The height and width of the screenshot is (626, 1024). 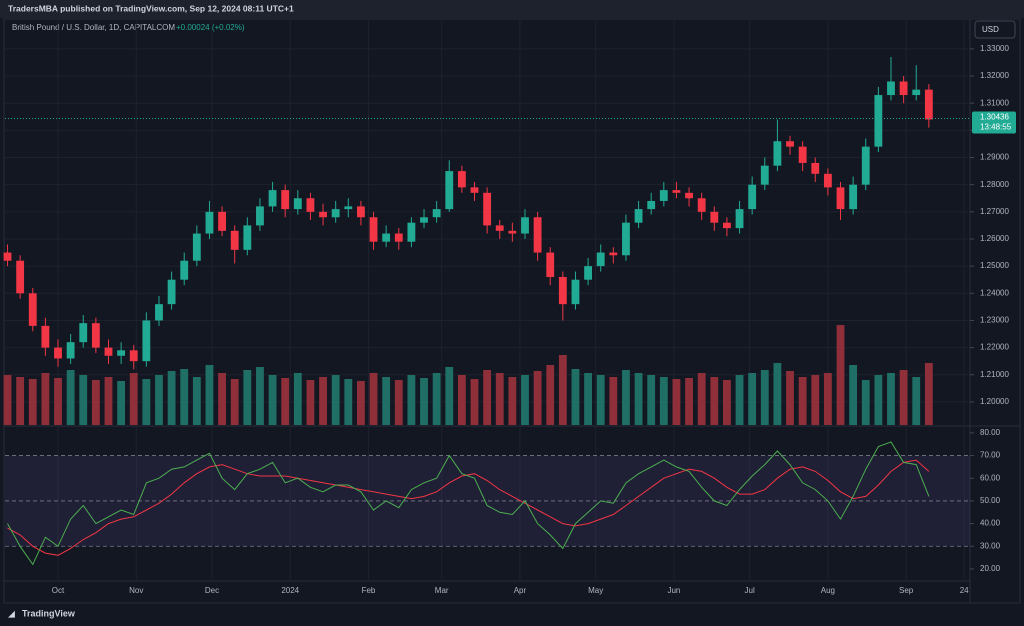 What do you see at coordinates (442, 590) in the screenshot?
I see `x-tick-label: Mar` at bounding box center [442, 590].